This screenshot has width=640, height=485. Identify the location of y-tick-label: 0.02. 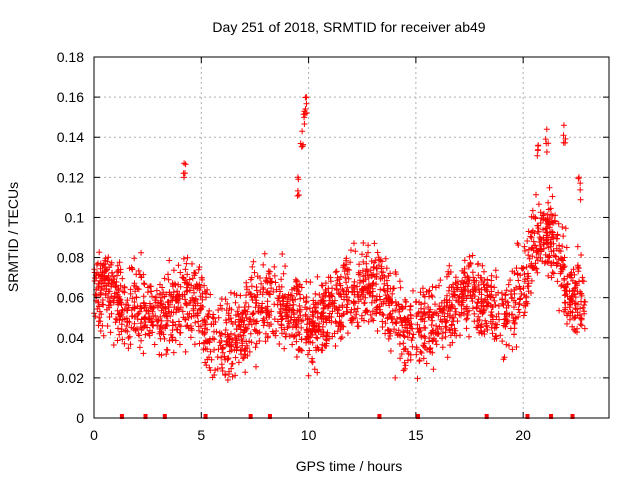
(70, 378).